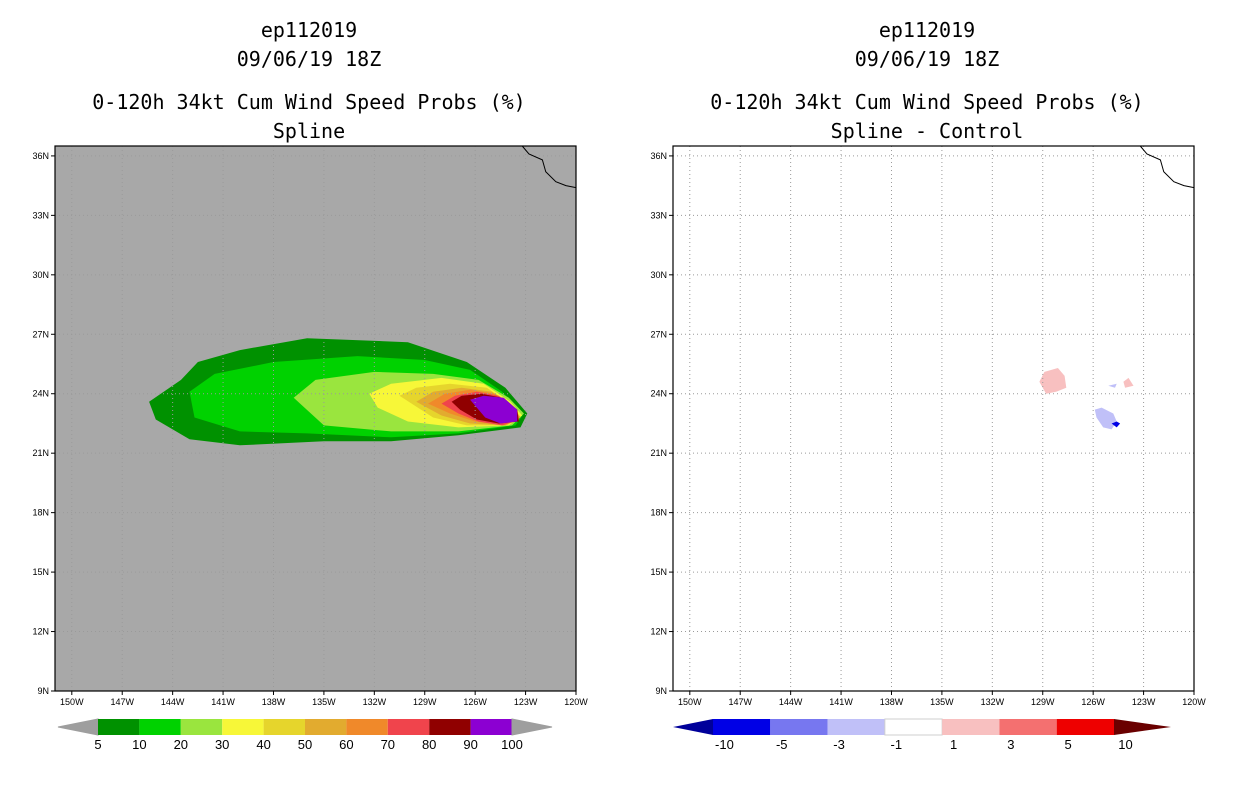  What do you see at coordinates (927, 131) in the screenshot?
I see `right-subtitle: Spline - Control` at bounding box center [927, 131].